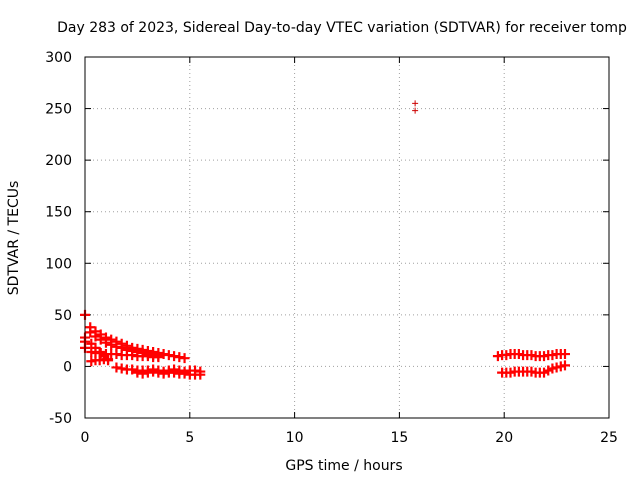 This screenshot has height=480, width=640. Describe the element at coordinates (14, 238) in the screenshot. I see `y-axis-label: SDTVAR / TECUs` at that location.